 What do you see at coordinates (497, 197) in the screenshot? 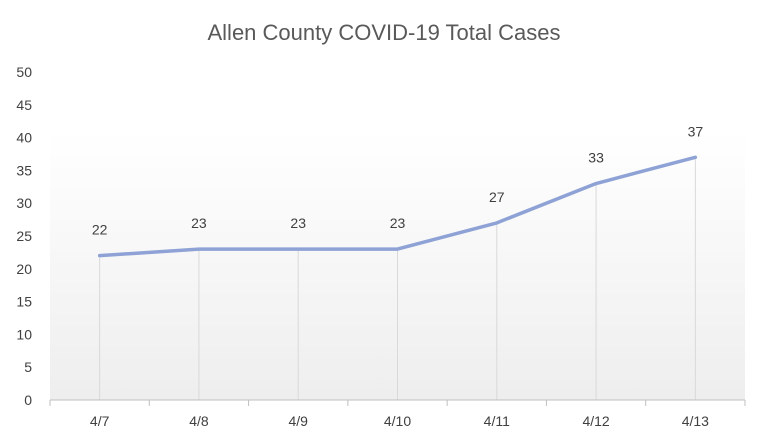
I see `data-label: 27` at bounding box center [497, 197].